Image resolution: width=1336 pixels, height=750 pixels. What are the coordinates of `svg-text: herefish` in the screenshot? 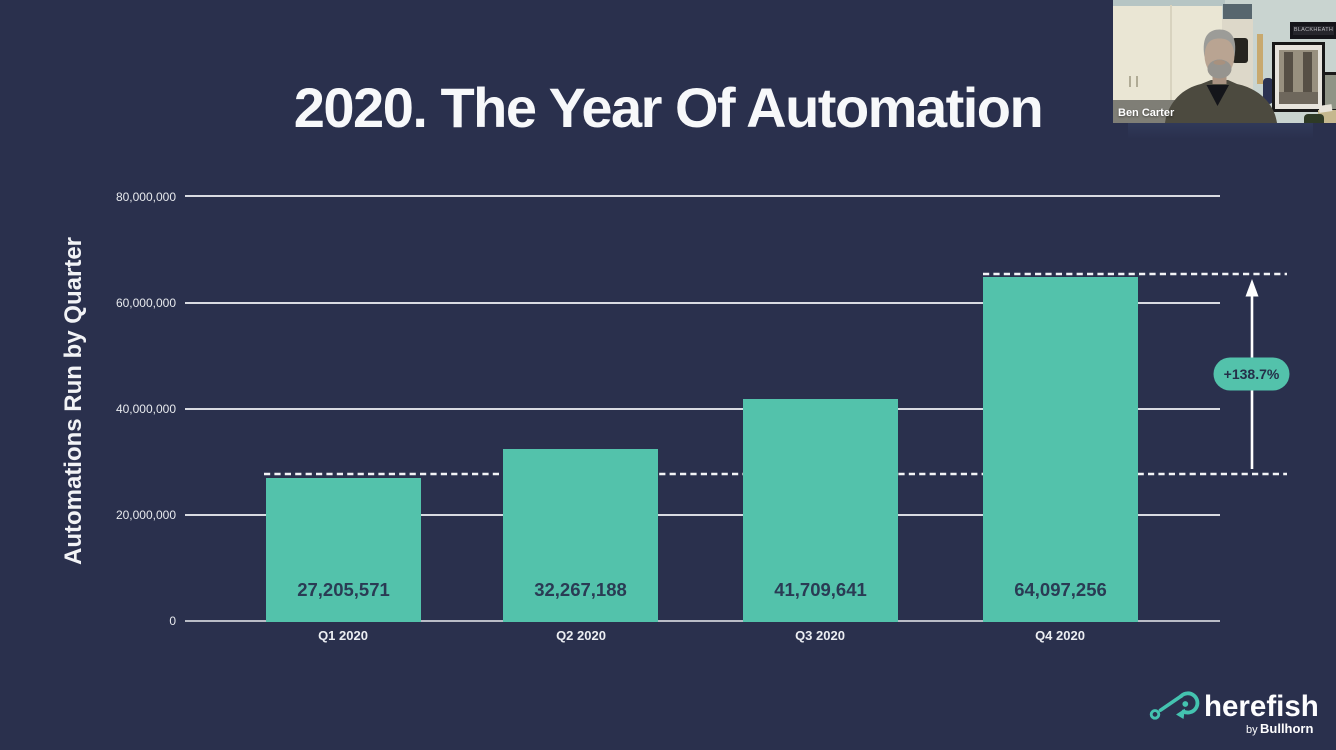 It's located at (1261, 706).